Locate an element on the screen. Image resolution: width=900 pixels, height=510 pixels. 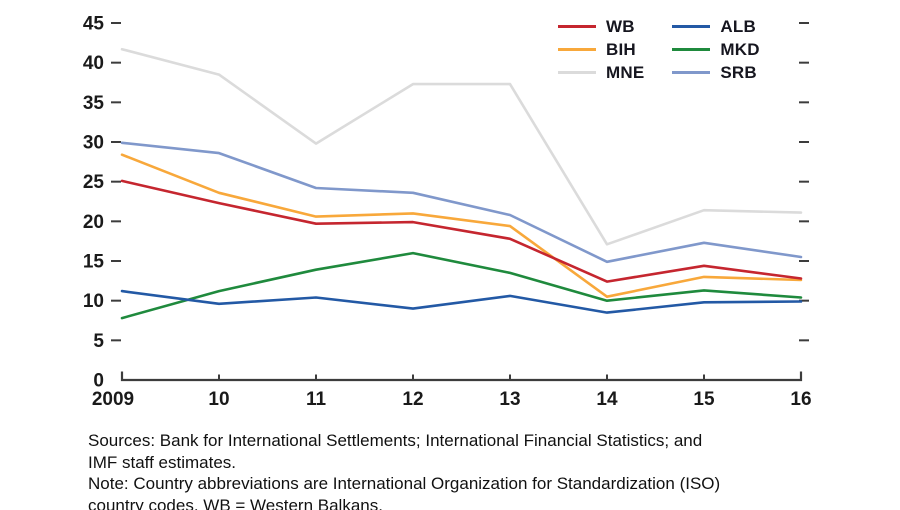
y-axis-label: 0 is located at coordinates (98, 381).